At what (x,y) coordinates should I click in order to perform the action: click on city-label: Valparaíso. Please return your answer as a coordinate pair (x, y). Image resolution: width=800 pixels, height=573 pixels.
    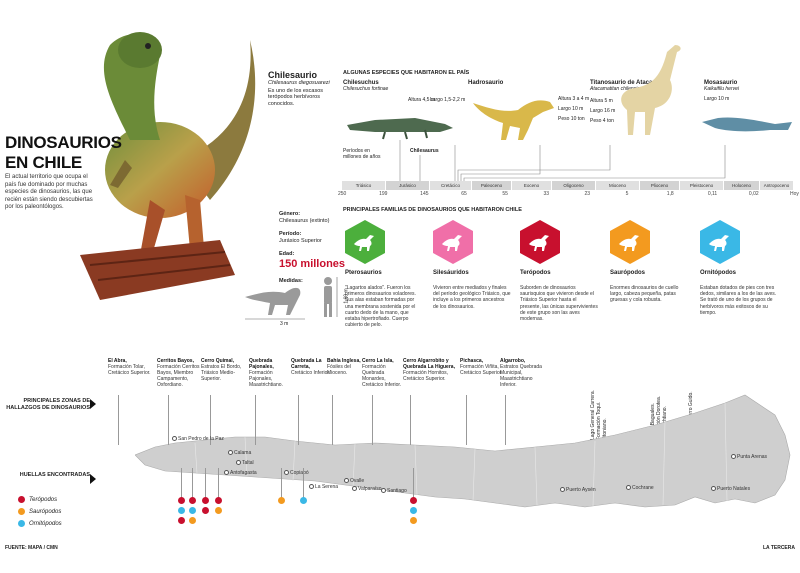
    Looking at the image, I should click on (370, 489).